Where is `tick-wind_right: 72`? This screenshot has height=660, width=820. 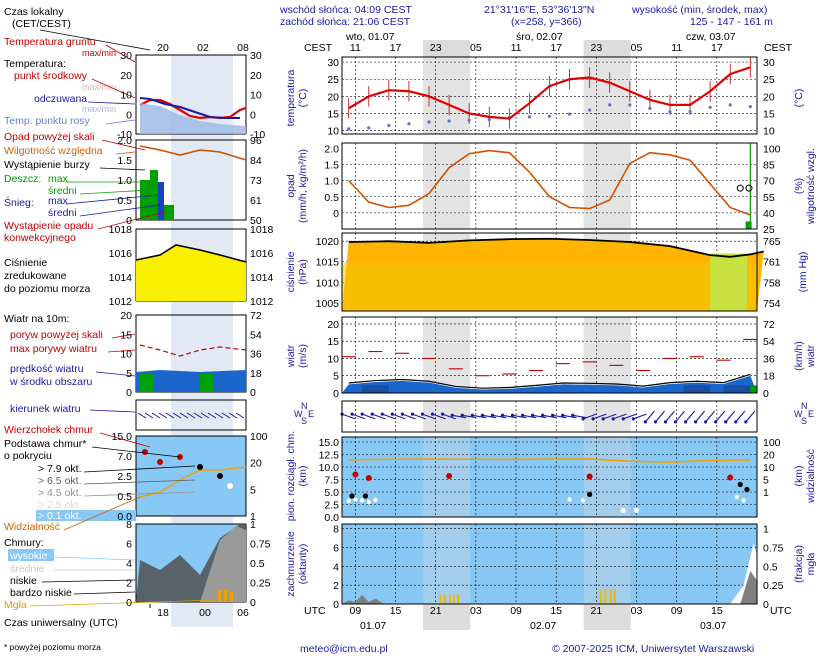
tick-wind_right: 72 is located at coordinates (769, 325).